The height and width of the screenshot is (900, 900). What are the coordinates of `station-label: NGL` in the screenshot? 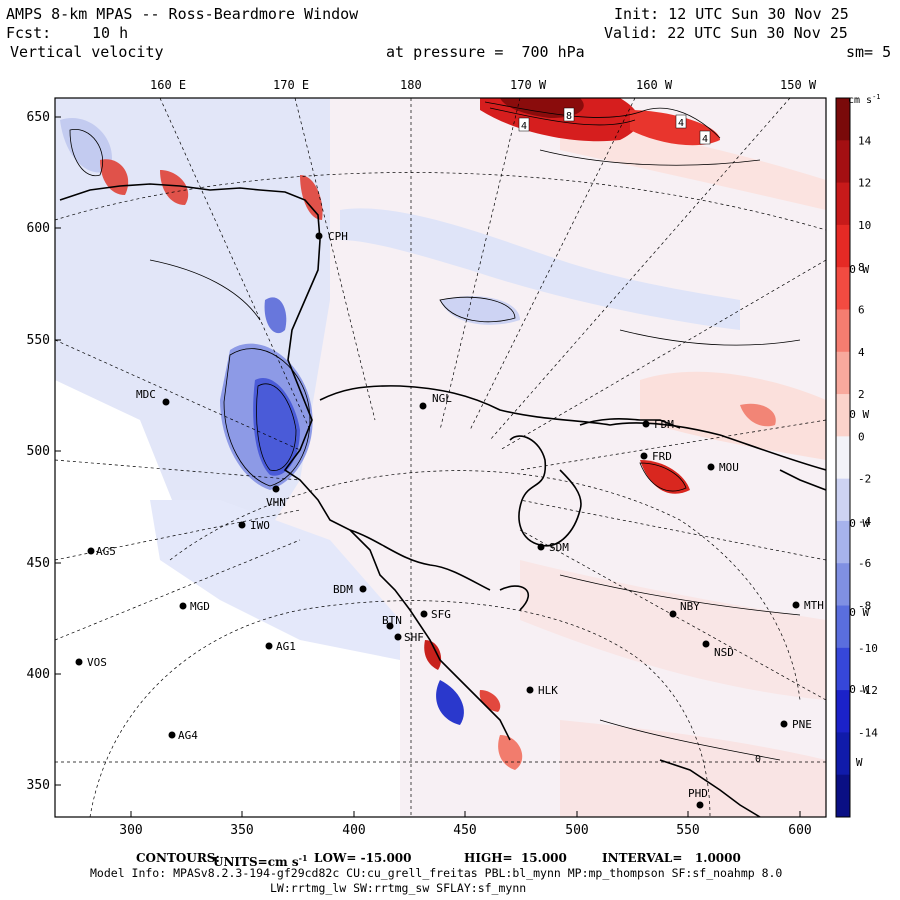 It's located at (442, 398).